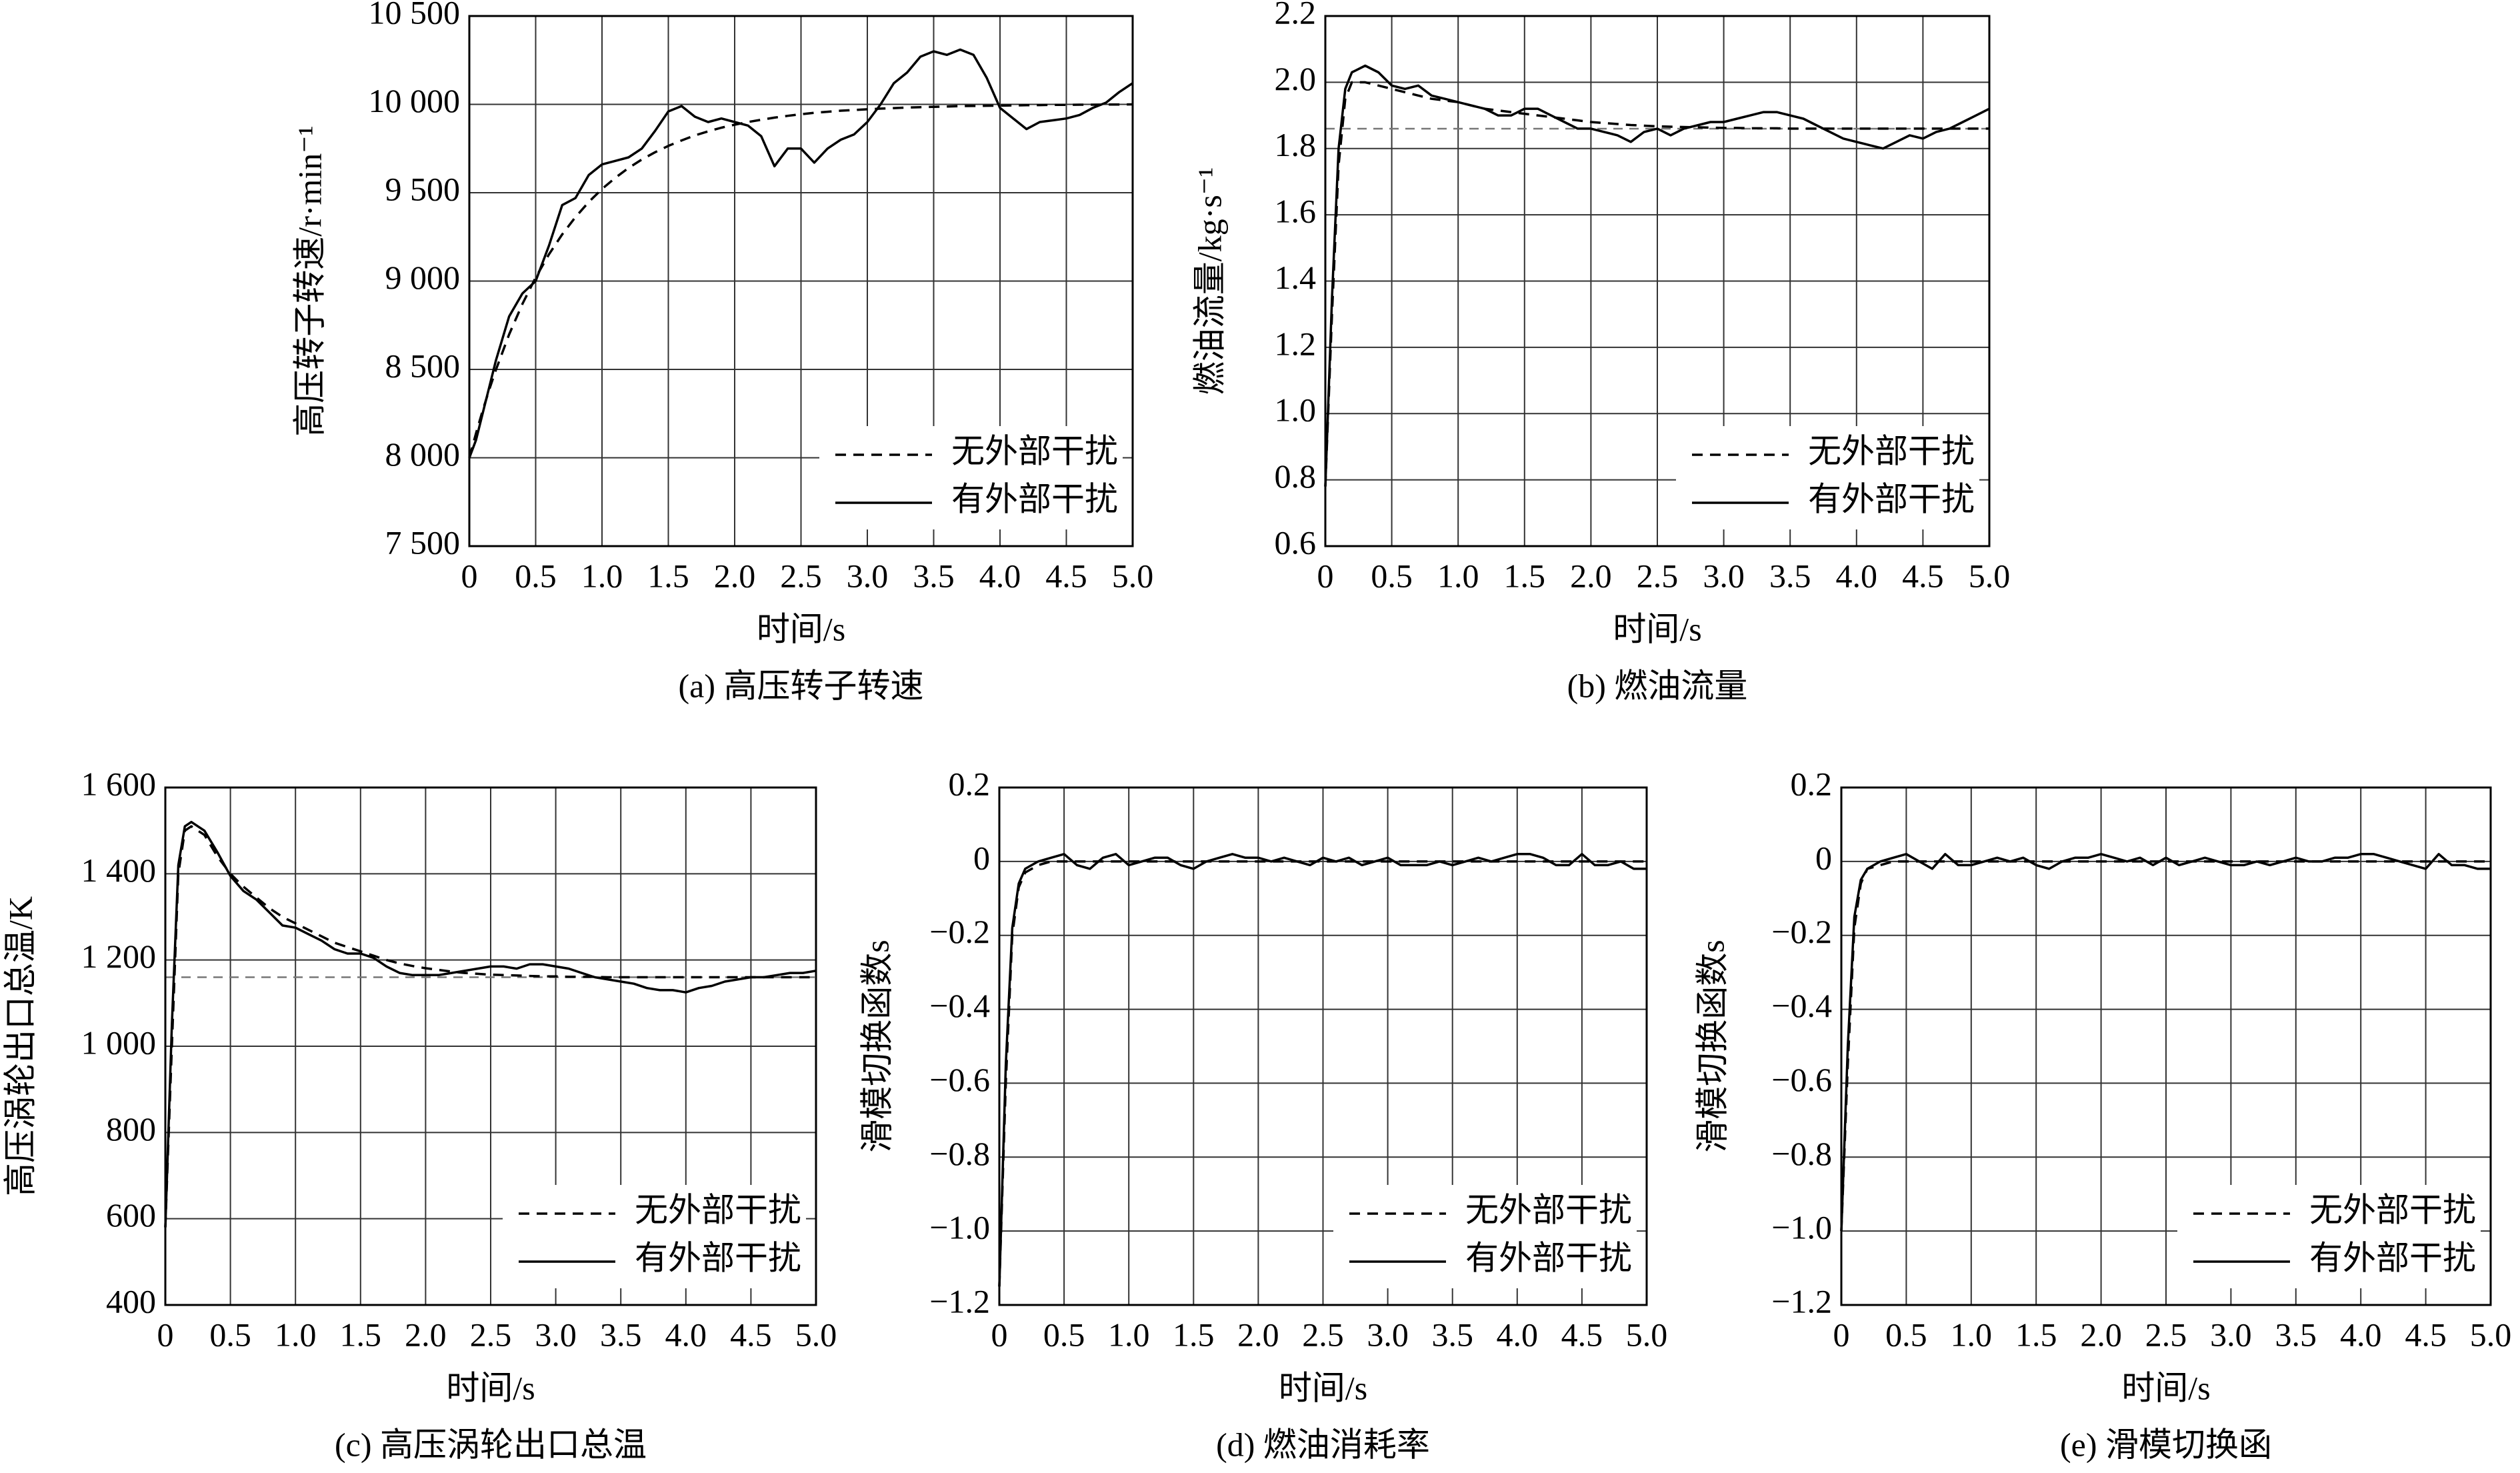 This screenshot has width=2520, height=1473. What do you see at coordinates (1296, 277) in the screenshot?
I see `y-tick-label: 1.4` at bounding box center [1296, 277].